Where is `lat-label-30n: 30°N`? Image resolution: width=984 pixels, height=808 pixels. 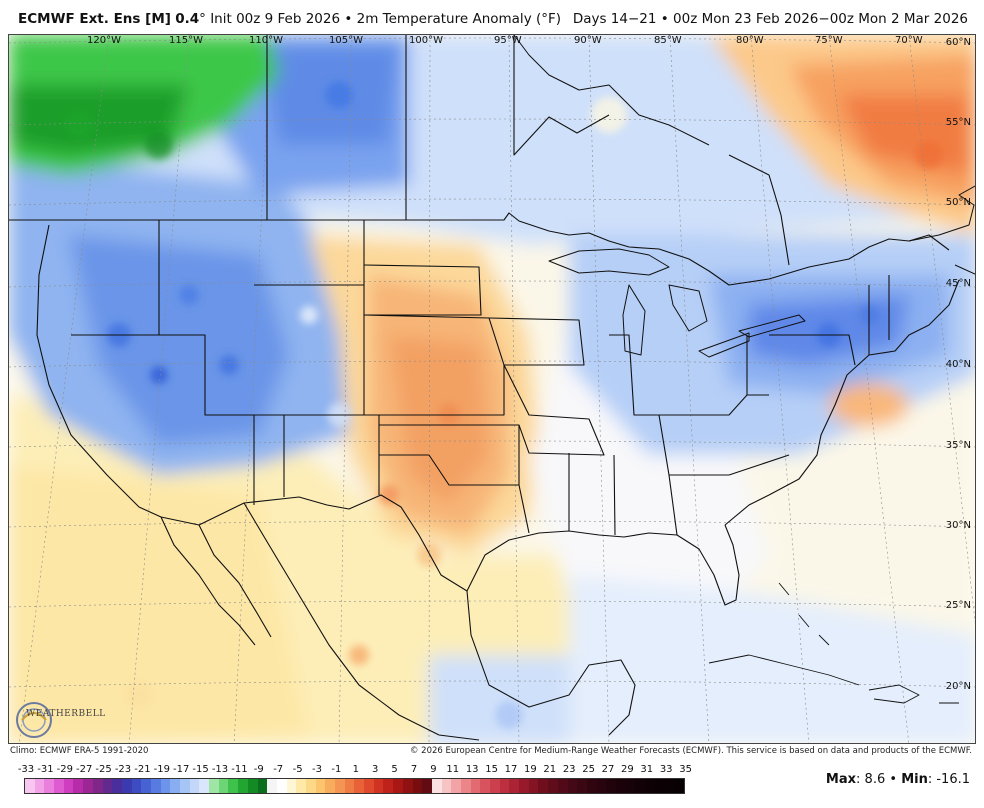 lat-label-30n: 30°N is located at coordinates (958, 525).